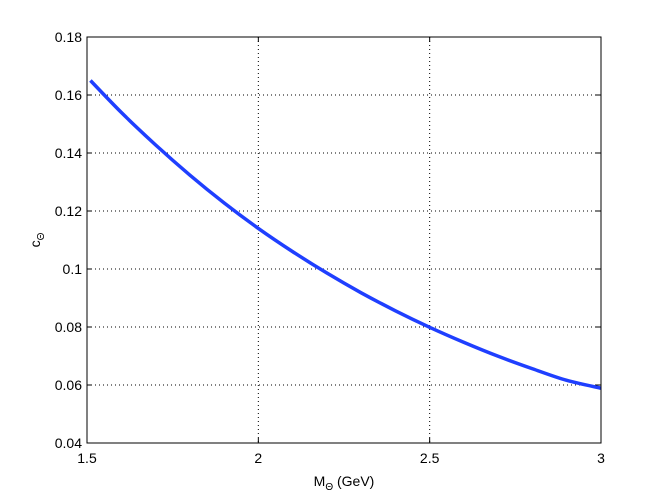 This screenshot has height=500, width=664. I want to click on y-tick-label: 0.06, so click(68, 385).